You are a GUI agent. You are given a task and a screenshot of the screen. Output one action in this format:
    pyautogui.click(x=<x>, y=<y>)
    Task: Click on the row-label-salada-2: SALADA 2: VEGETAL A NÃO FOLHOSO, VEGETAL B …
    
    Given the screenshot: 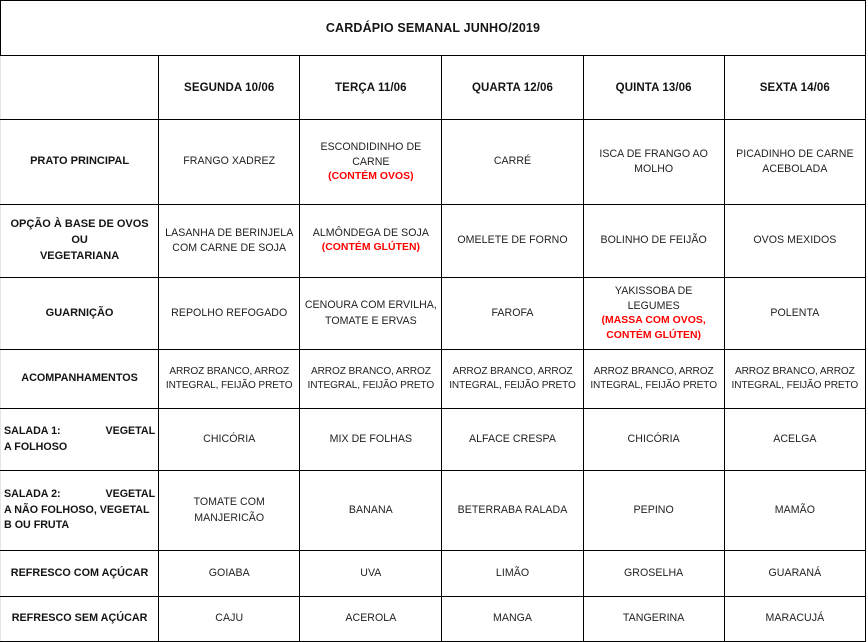 What is the action you would take?
    pyautogui.click(x=80, y=510)
    